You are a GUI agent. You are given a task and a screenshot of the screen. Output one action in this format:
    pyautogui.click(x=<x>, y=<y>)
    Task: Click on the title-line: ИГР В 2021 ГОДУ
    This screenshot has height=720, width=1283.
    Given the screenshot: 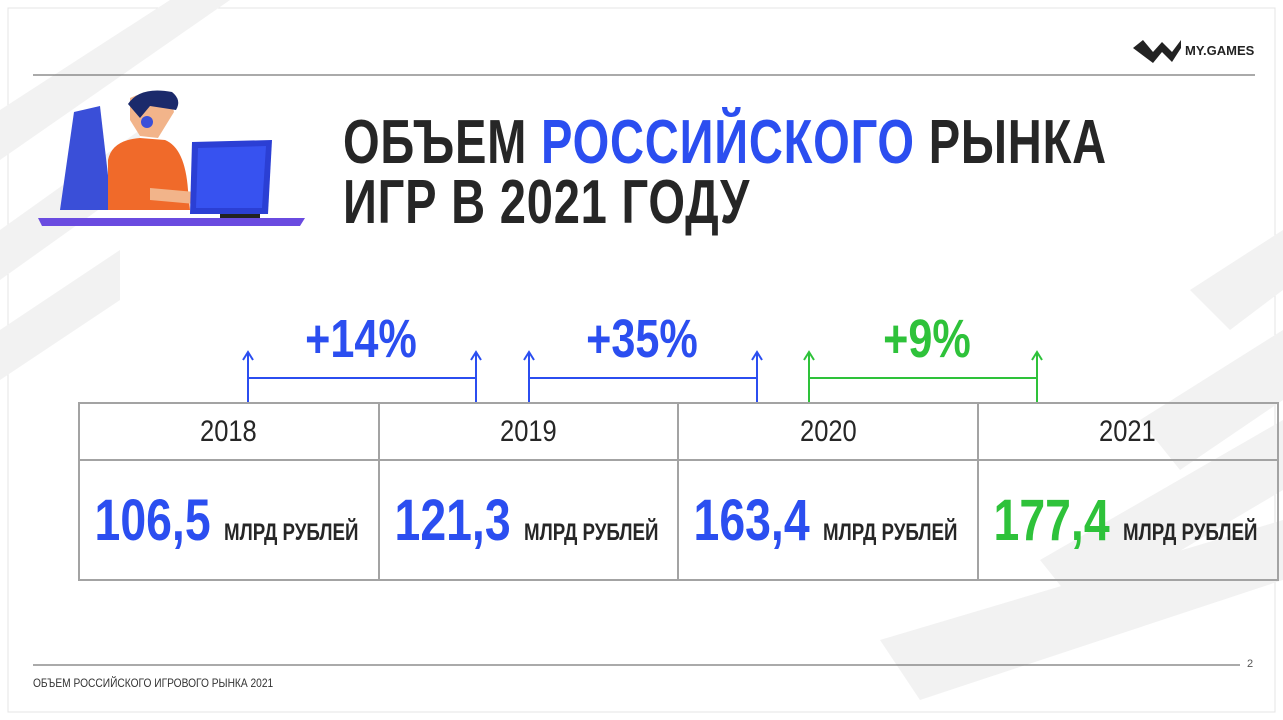 What is the action you would take?
    pyautogui.click(x=611, y=203)
    